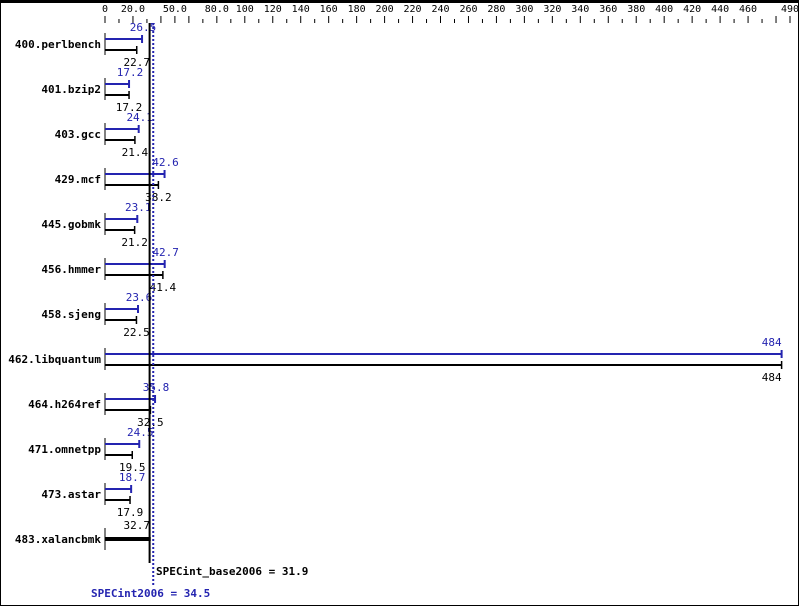 The height and width of the screenshot is (606, 799). Describe the element at coordinates (175, 9) in the screenshot. I see `tick-label: 50.0` at that location.